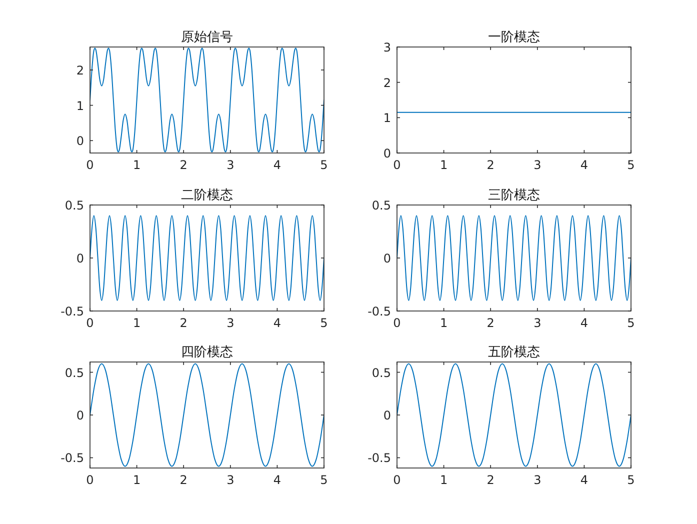 The height and width of the screenshot is (524, 697). I want to click on chart-title: 原始信号, so click(207, 37).